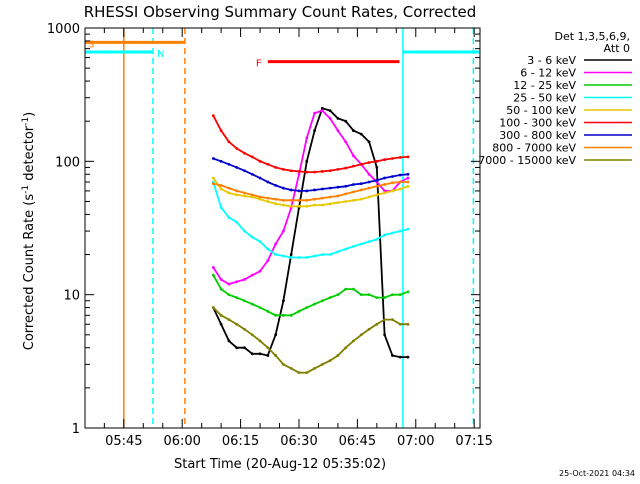  I want to click on legend-entry-label: 6 - 12 keV, so click(548, 73).